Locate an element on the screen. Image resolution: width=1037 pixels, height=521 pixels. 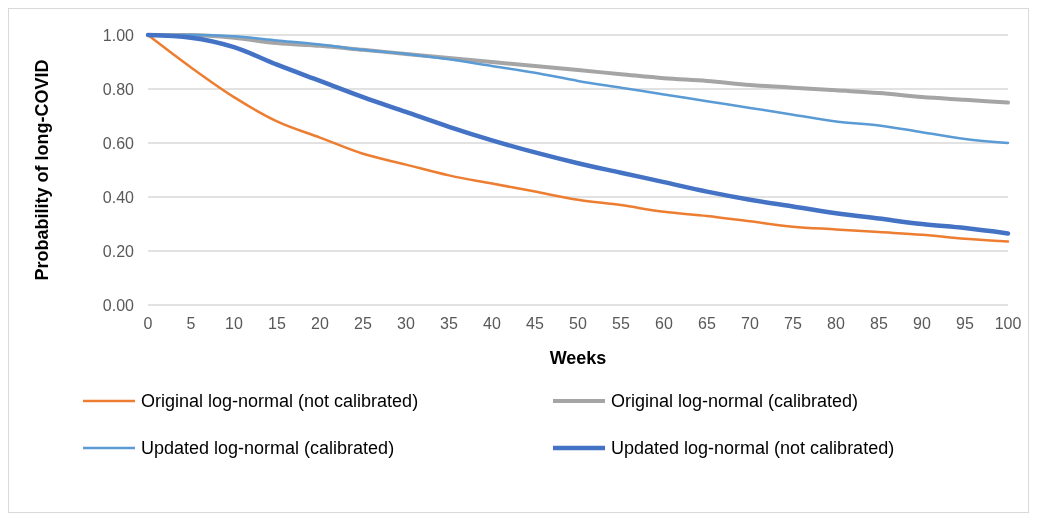
x-tick-label: 65 is located at coordinates (707, 323).